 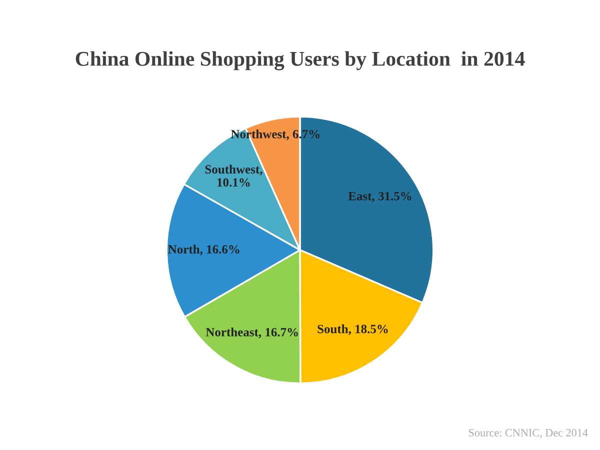 What do you see at coordinates (204, 250) in the screenshot?
I see `data-label: North, 16.6%` at bounding box center [204, 250].